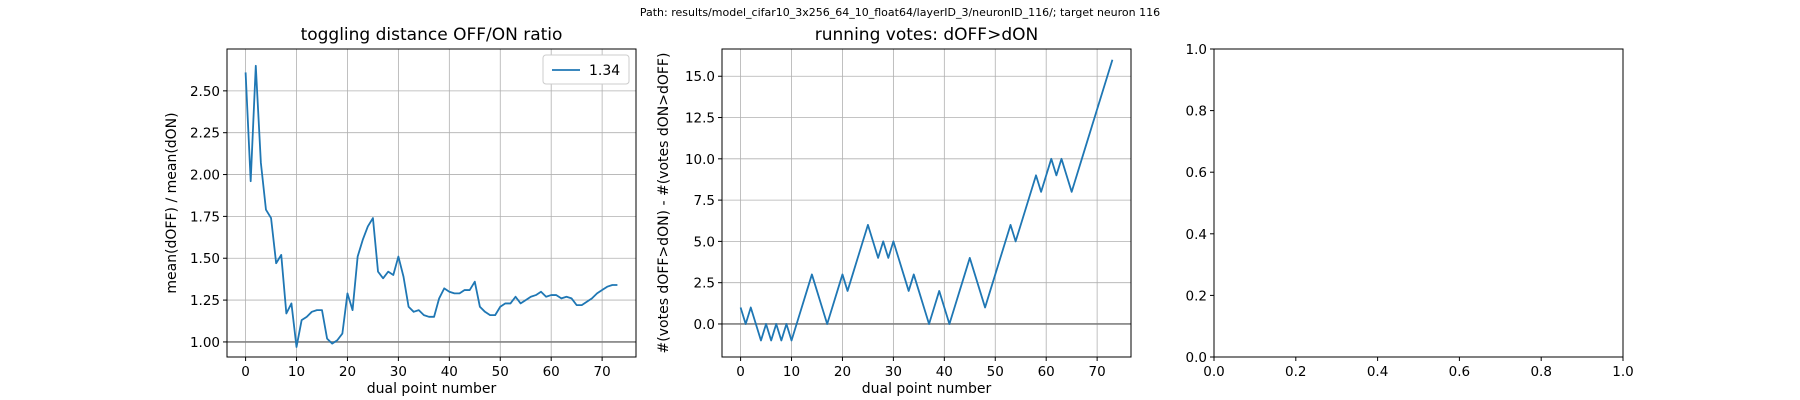 Image resolution: width=1800 pixels, height=400 pixels. Describe the element at coordinates (1196, 112) in the screenshot. I see `y-tick-label: 0.8` at that location.